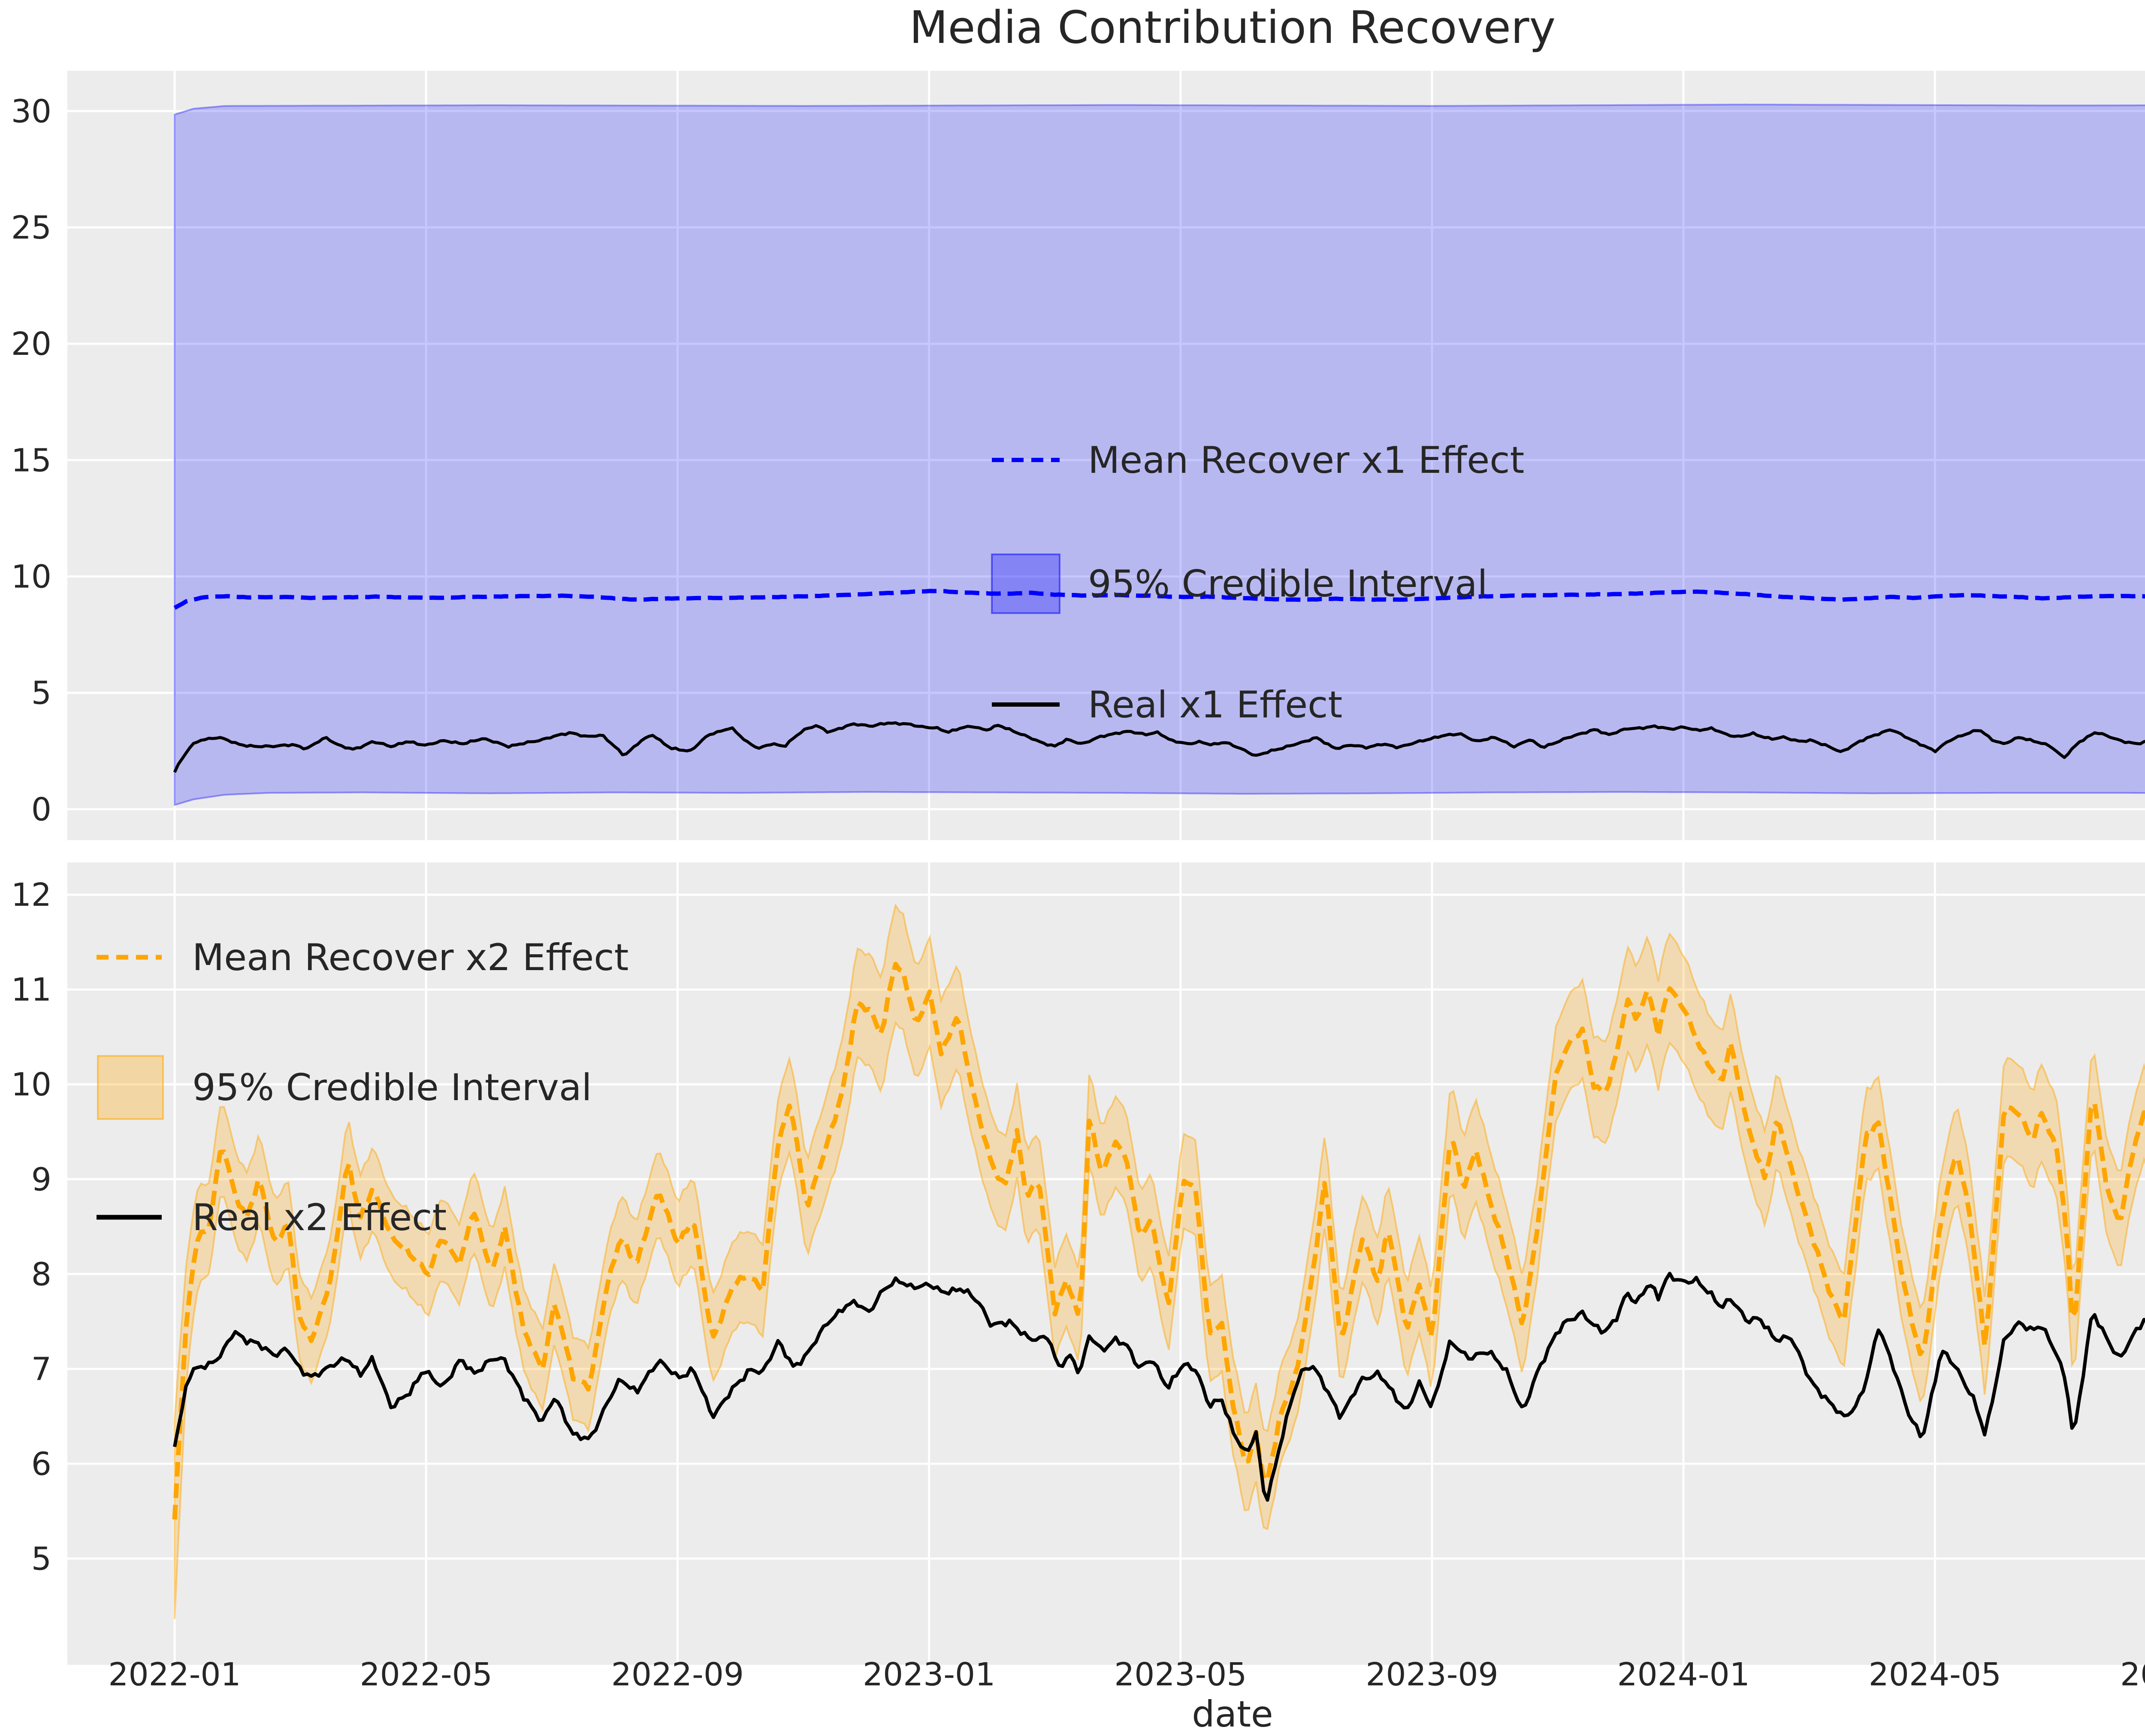  What do you see at coordinates (41, 1180) in the screenshot?
I see `y-tick-label: 9` at bounding box center [41, 1180].